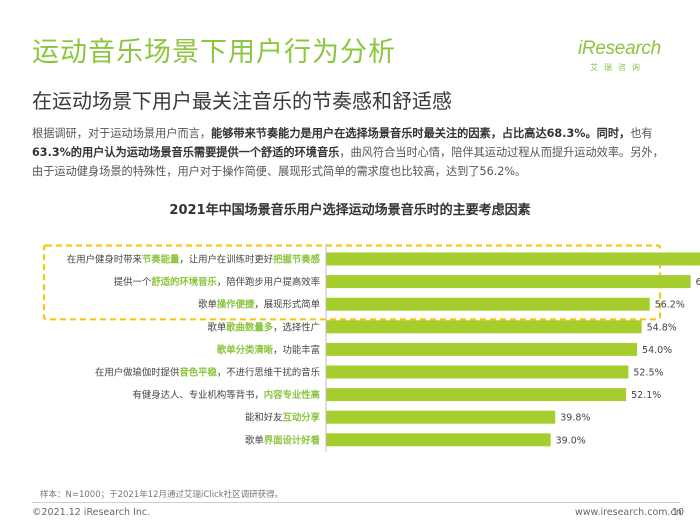  I want to click on value-label: 56.2%, so click(670, 305).